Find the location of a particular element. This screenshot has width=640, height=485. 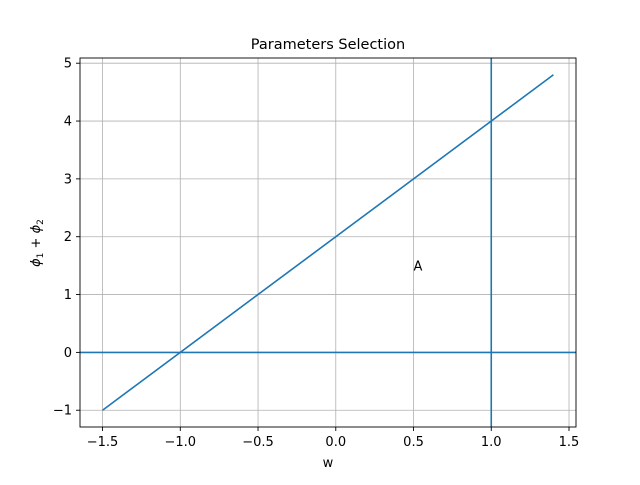

x-tick-label-5: 1.0 is located at coordinates (491, 442).